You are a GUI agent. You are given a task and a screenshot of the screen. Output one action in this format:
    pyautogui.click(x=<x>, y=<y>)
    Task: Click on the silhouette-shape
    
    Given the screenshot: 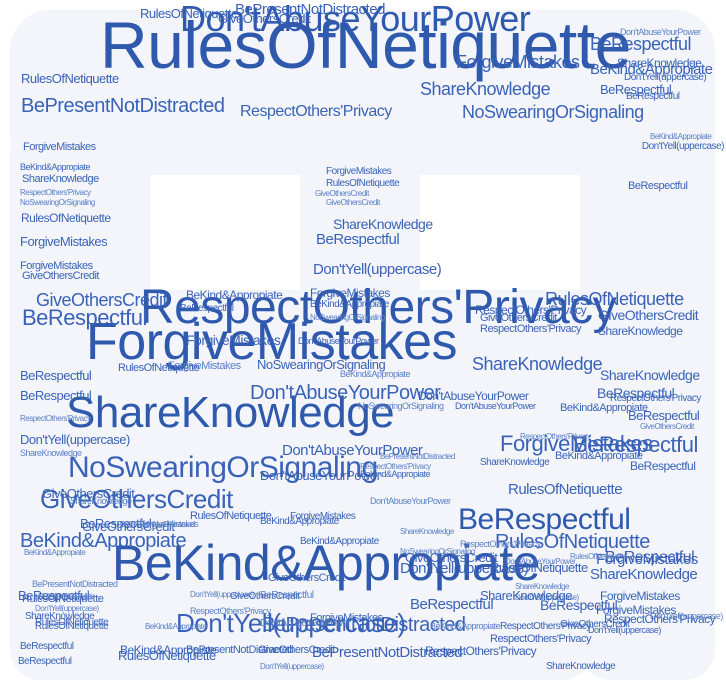 What is the action you would take?
    pyautogui.click(x=360, y=240)
    